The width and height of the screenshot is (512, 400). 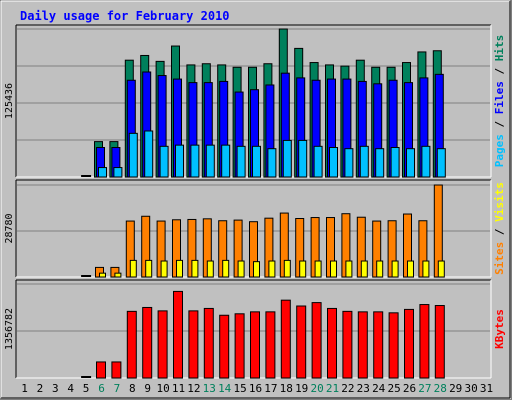 I want to click on x-tick-label: 25, so click(x=393, y=388).